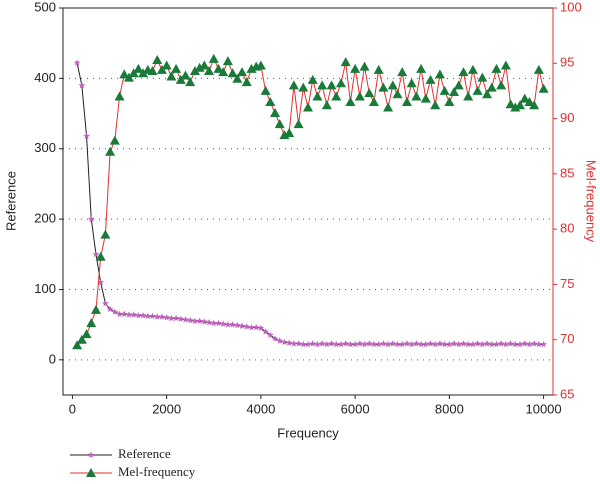  Describe the element at coordinates (567, 172) in the screenshot. I see `y2-tick-label: 85` at that location.